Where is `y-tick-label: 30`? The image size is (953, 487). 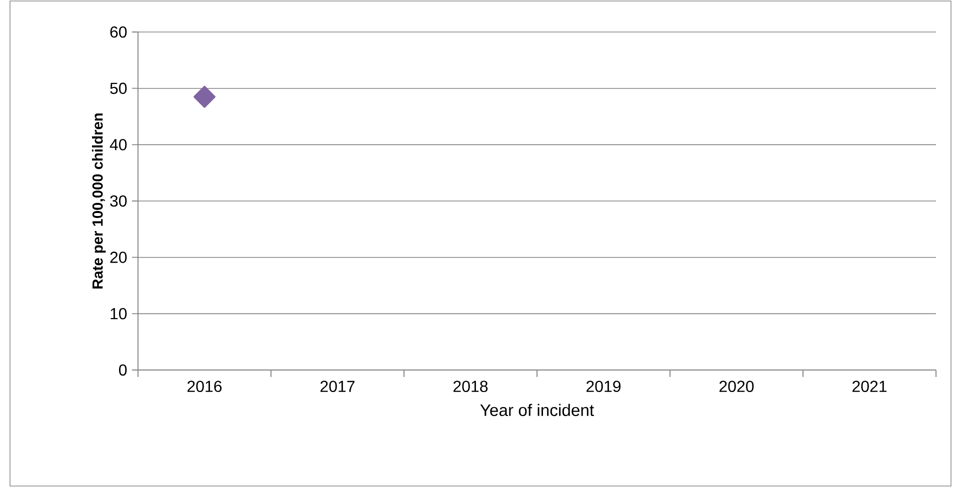 y-tick-label: 30 is located at coordinates (118, 201).